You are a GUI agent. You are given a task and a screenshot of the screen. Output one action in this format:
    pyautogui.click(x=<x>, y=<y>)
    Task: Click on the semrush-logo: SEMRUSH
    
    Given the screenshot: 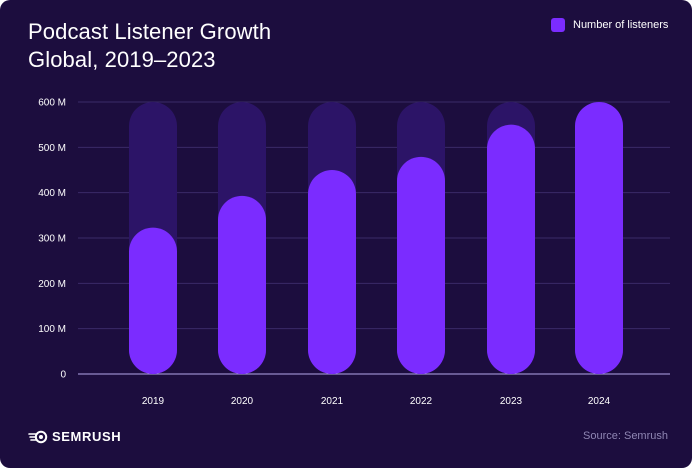 What is the action you would take?
    pyautogui.click(x=74, y=436)
    